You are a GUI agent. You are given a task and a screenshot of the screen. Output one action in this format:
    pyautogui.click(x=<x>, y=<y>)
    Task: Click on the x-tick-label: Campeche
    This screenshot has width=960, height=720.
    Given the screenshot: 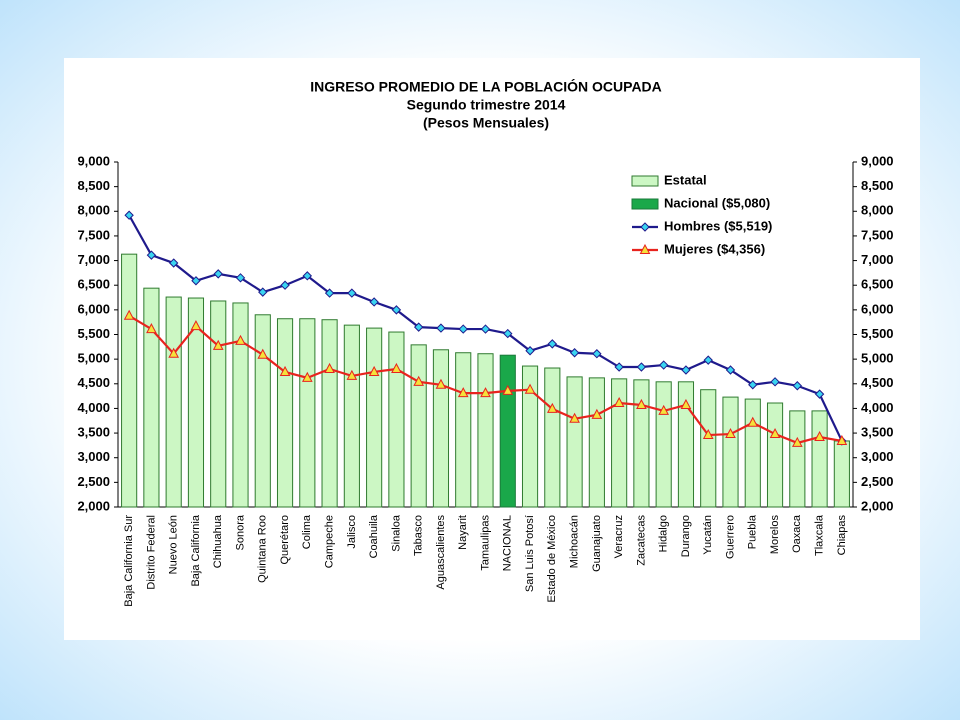 What is the action you would take?
    pyautogui.click(x=329, y=541)
    